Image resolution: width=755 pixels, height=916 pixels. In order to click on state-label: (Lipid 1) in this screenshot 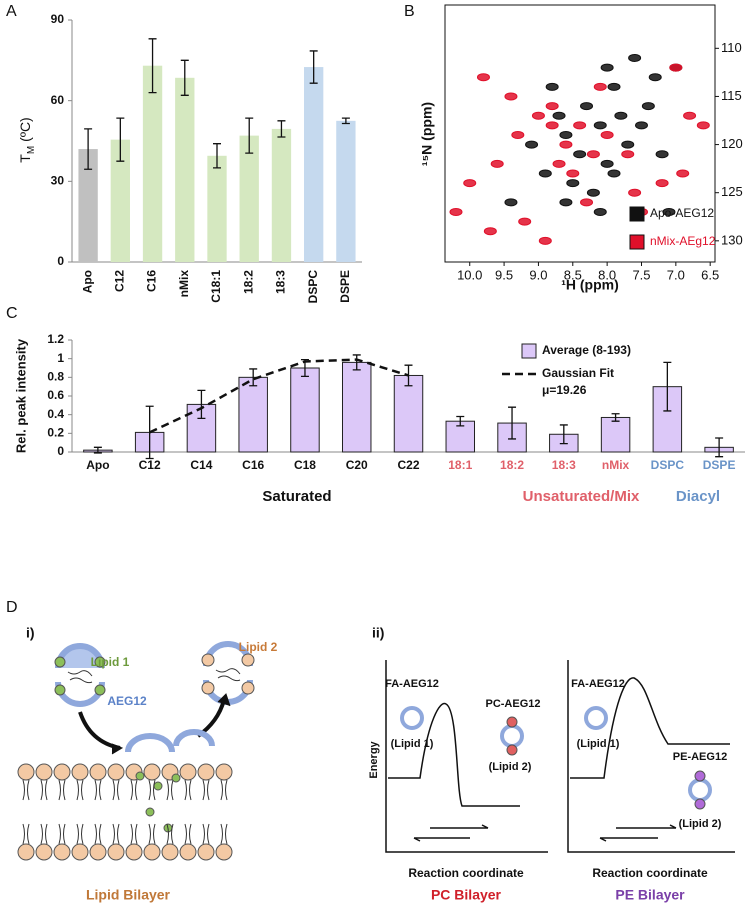, I will do `click(598, 744)`.